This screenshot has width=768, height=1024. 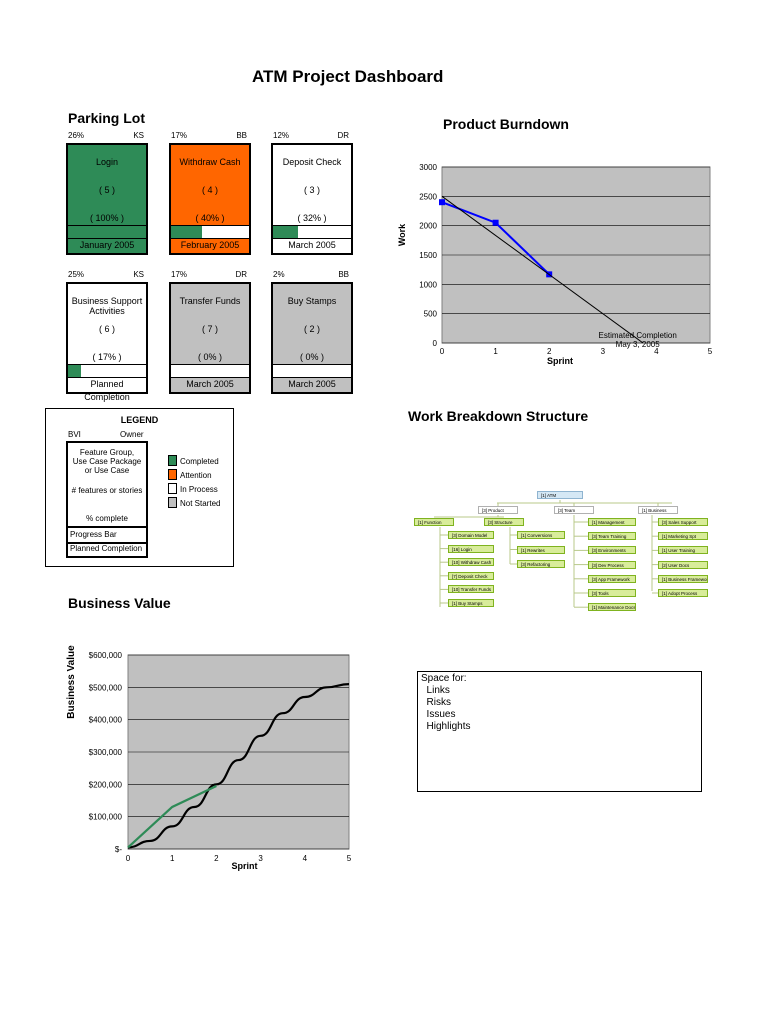 What do you see at coordinates (138, 274) in the screenshot?
I see `card-owner: KS` at bounding box center [138, 274].